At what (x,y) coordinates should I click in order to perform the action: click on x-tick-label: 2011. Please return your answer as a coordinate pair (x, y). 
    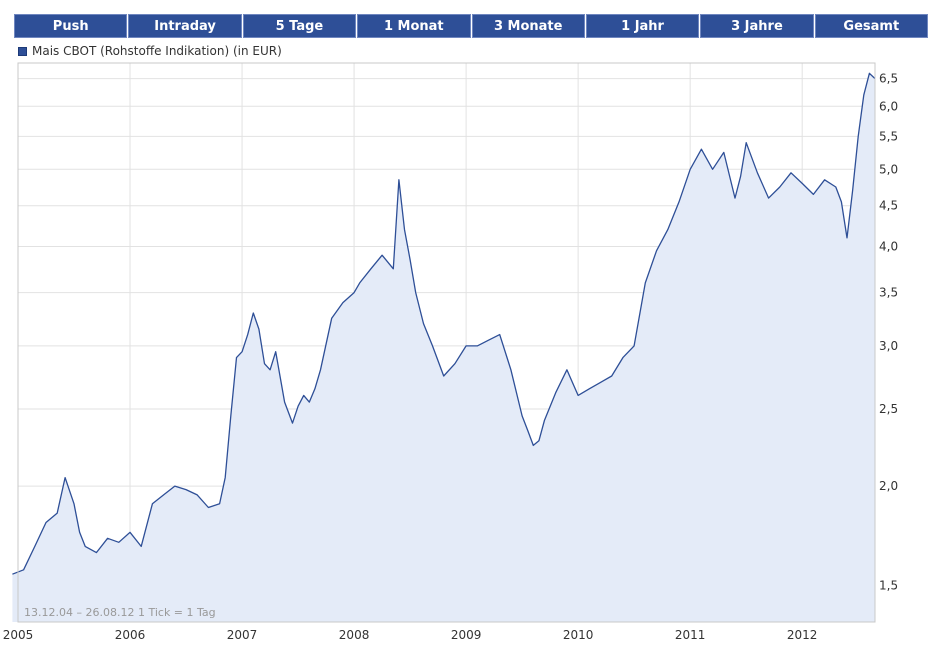
    Looking at the image, I should click on (690, 635).